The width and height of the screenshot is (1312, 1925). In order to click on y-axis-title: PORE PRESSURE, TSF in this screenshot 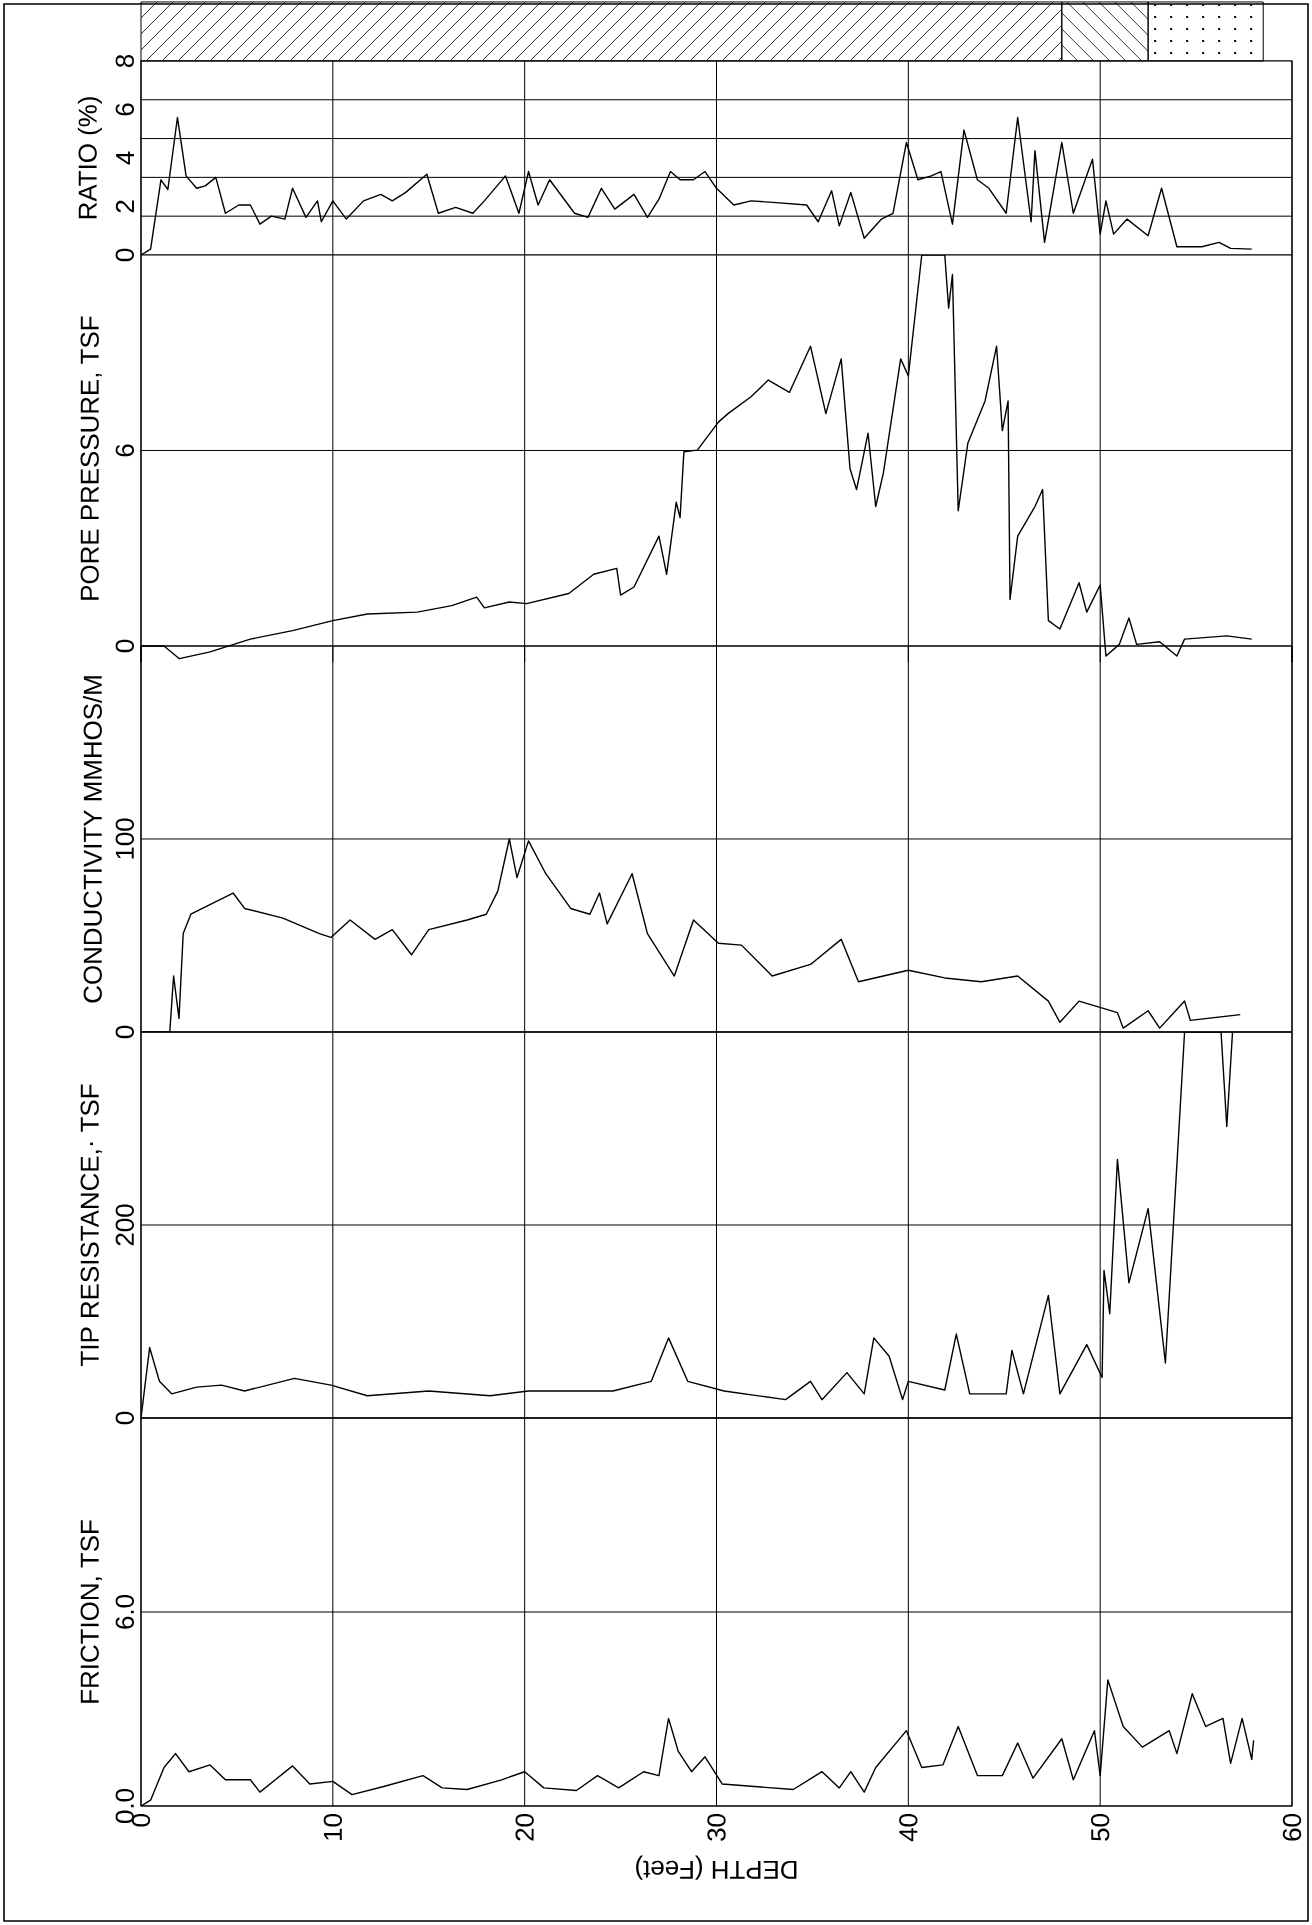, I will do `click(91, 458)`.